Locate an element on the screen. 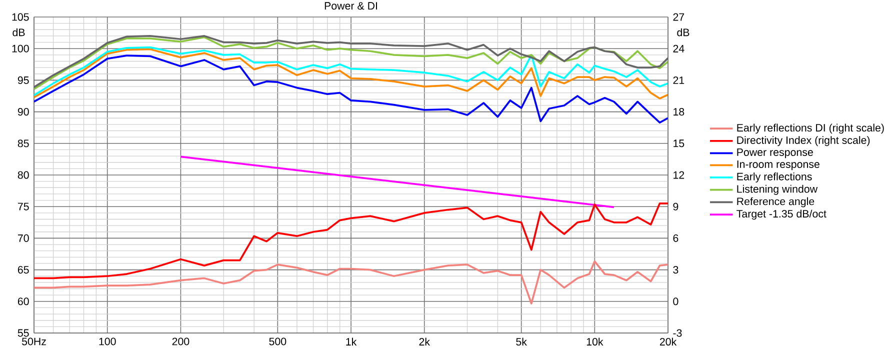  x-tick-label: 5k is located at coordinates (521, 342).